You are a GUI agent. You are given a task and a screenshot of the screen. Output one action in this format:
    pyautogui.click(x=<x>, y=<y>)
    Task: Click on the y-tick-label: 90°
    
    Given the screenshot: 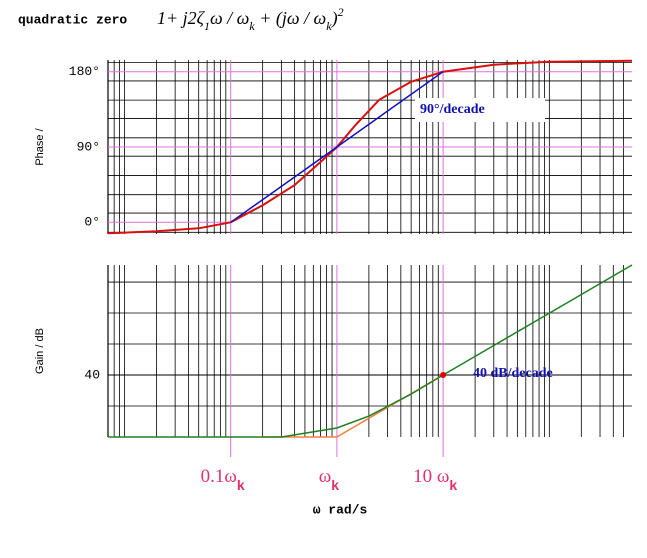 What is the action you would take?
    pyautogui.click(x=88, y=146)
    